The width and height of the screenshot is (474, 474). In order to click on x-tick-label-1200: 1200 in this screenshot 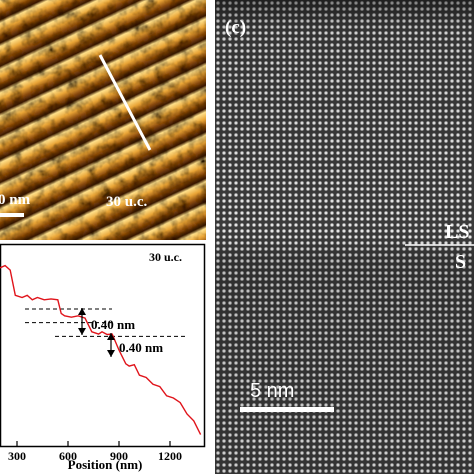, I will do `click(170, 456)`.